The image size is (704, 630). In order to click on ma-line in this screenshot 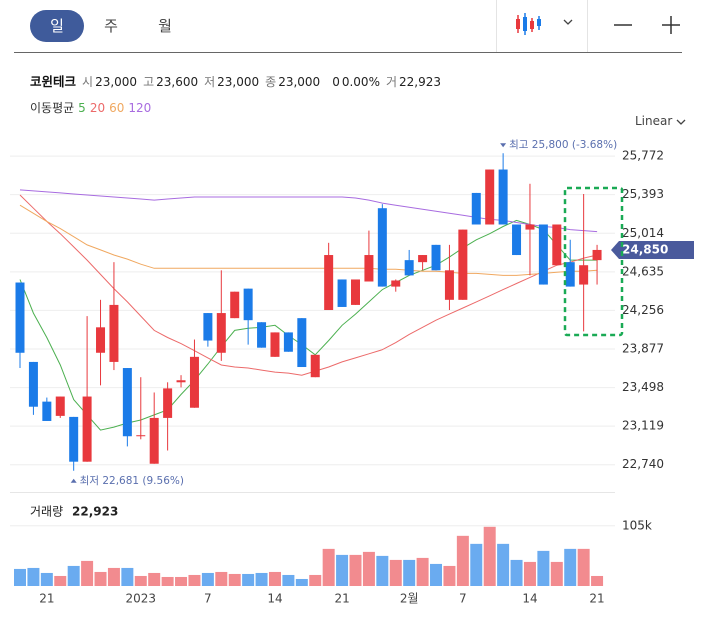, I will do `click(308, 240)`.